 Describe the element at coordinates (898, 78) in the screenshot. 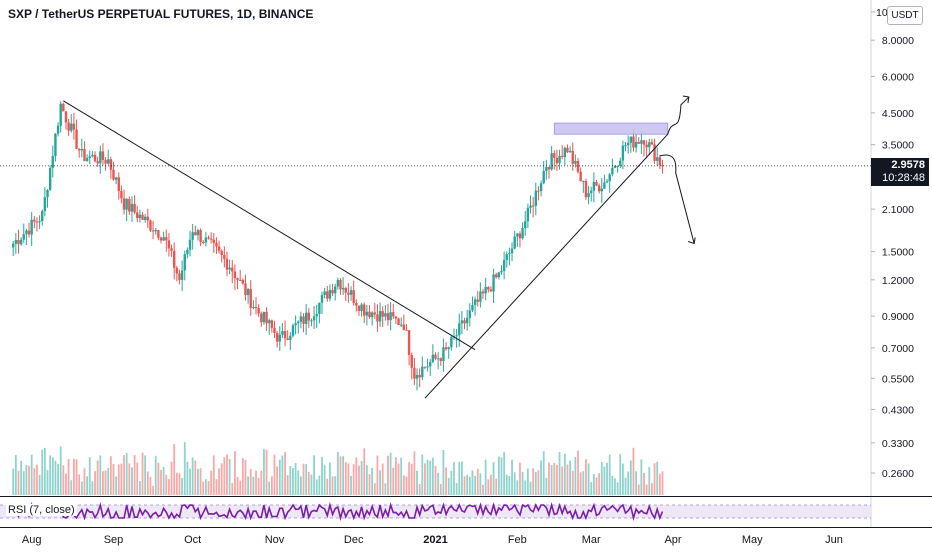

I see `y-tick-label: 6.0000` at that location.